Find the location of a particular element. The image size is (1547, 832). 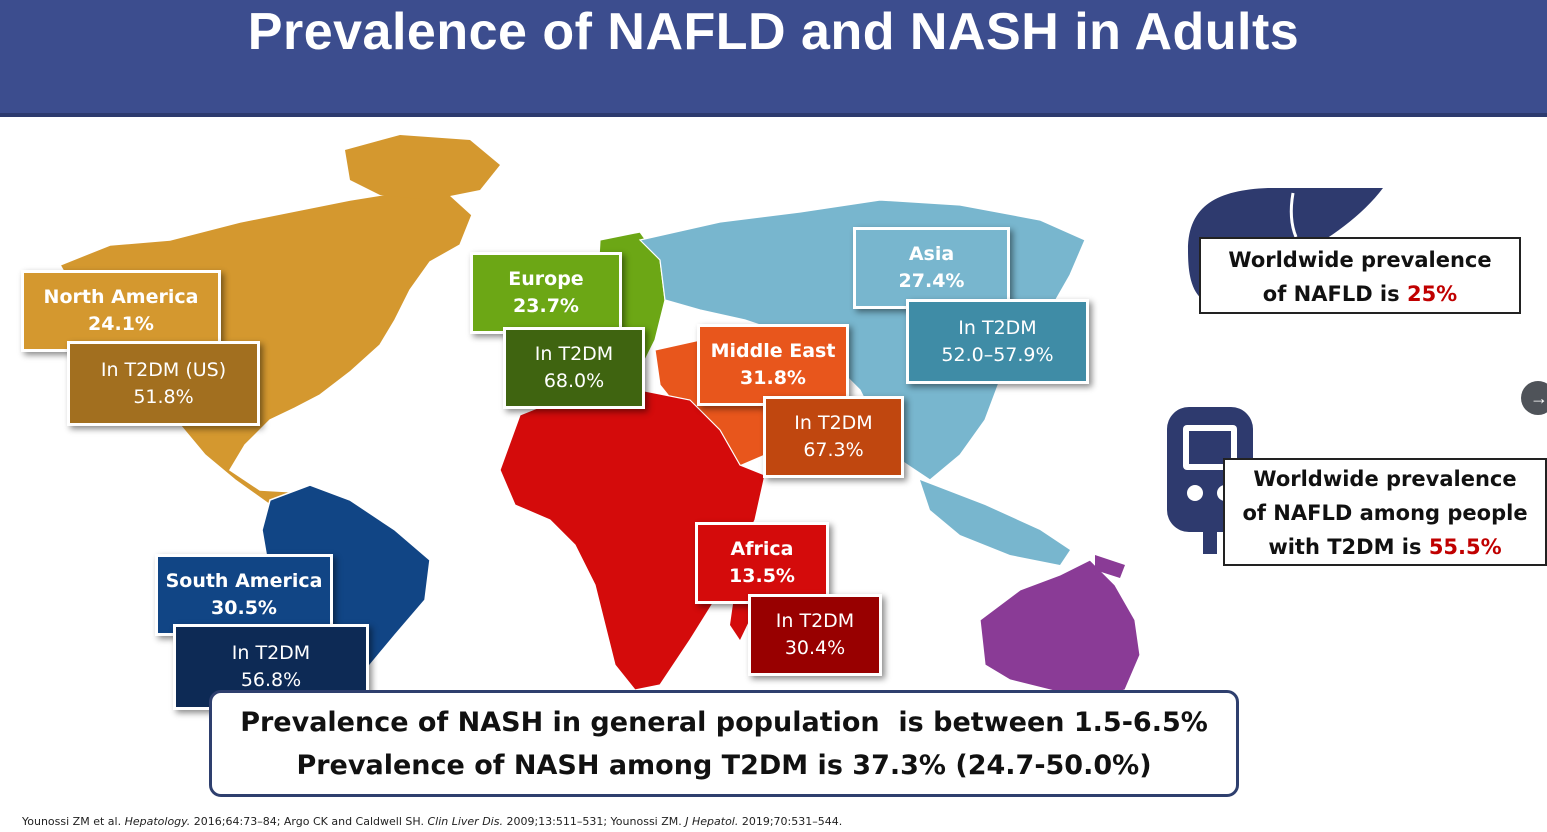

worldwide-nafld-value: 25% is located at coordinates (1432, 294).